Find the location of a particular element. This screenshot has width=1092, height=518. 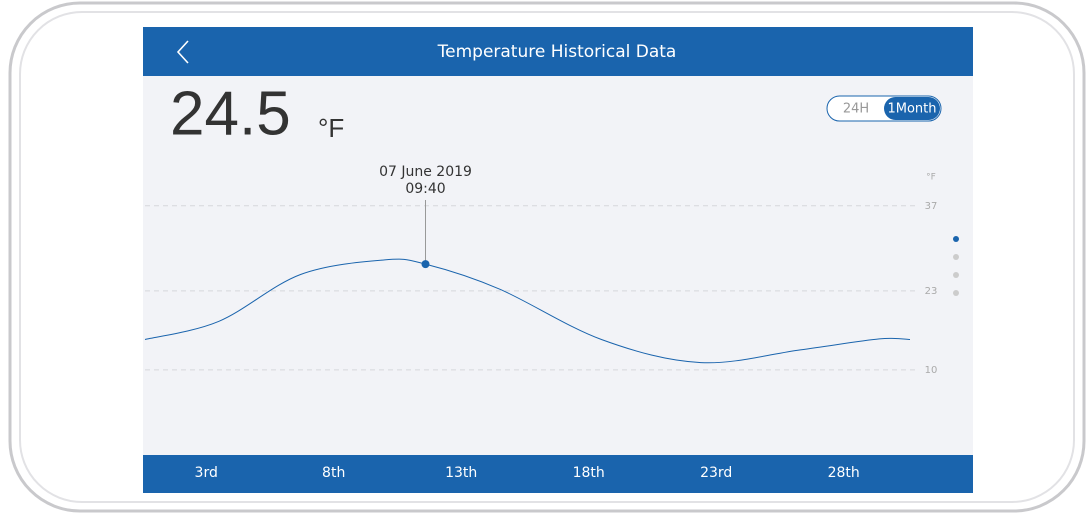

x-tick-label: 23rd is located at coordinates (716, 473).